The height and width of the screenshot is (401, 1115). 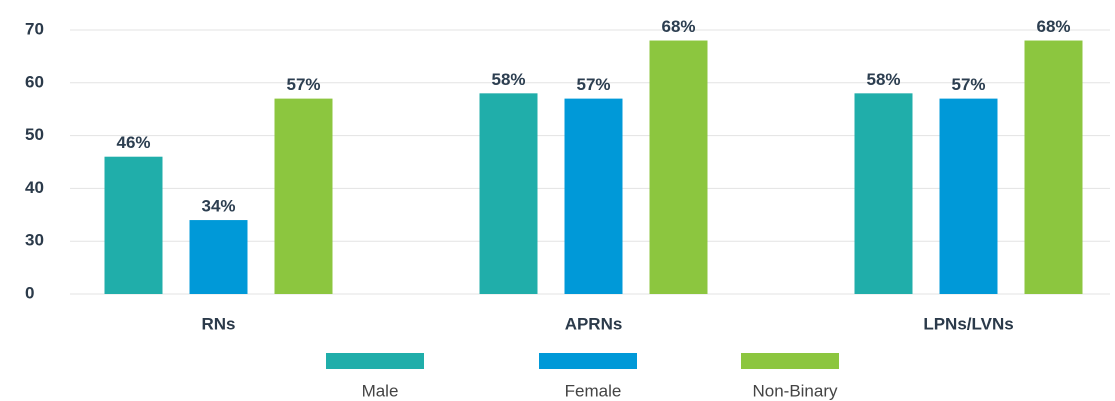 What do you see at coordinates (133, 142) in the screenshot?
I see `data-label: 46%` at bounding box center [133, 142].